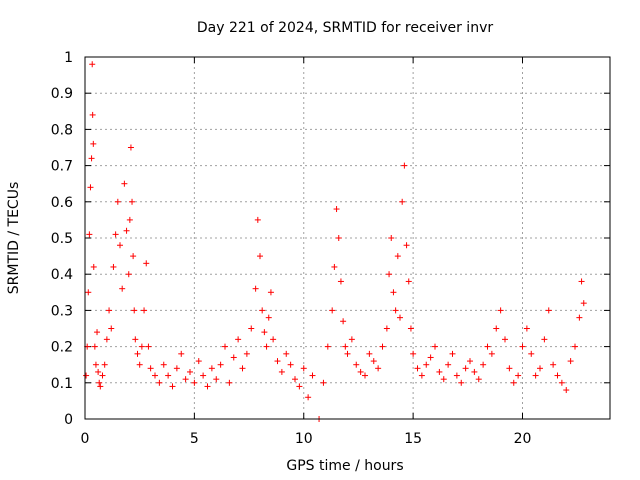  I want to click on y-tick-label: 0.5, so click(62, 239).